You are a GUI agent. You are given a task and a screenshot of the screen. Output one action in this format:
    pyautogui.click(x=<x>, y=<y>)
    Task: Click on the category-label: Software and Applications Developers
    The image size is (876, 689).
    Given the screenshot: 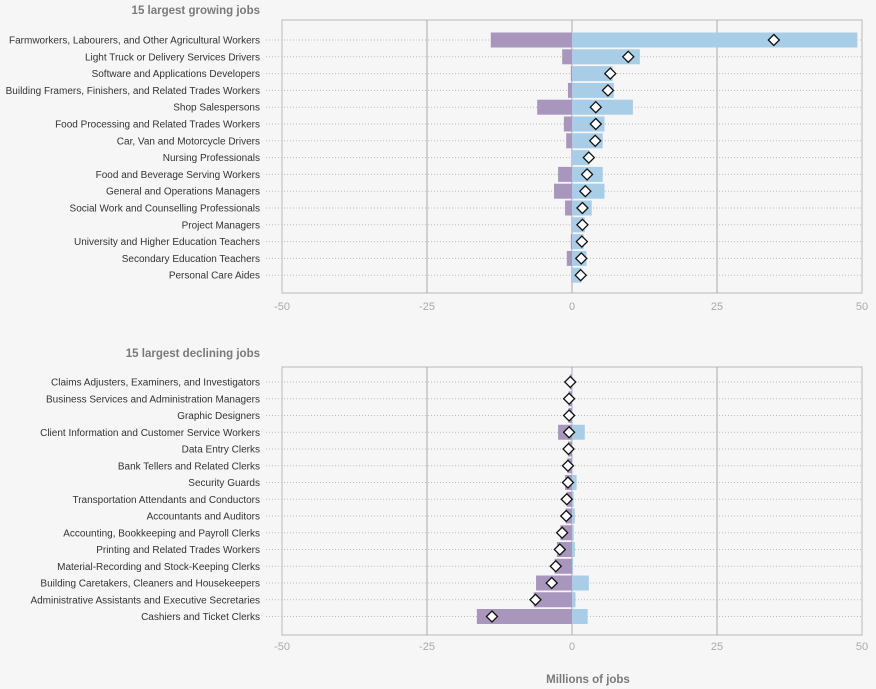 What is the action you would take?
    pyautogui.click(x=176, y=74)
    